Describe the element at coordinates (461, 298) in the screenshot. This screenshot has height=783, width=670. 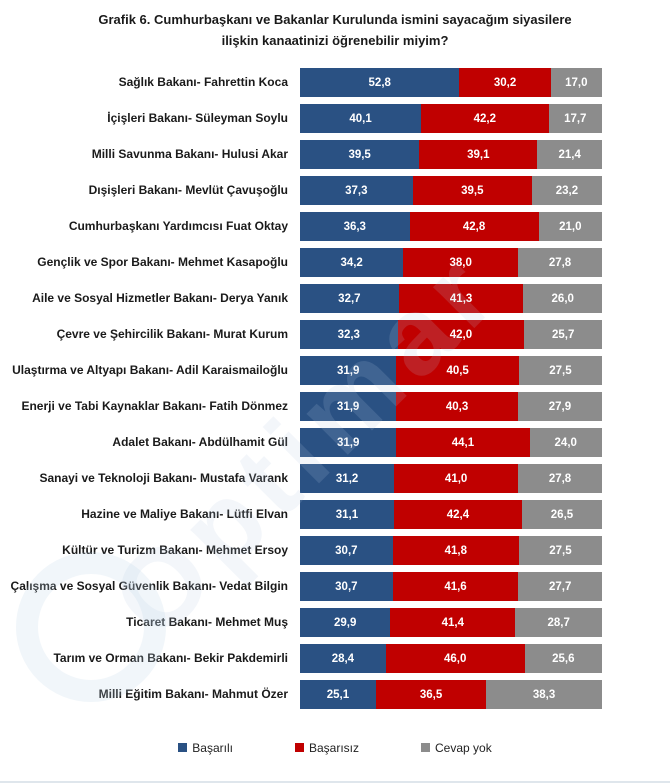
I see `value-label-basarisiz: 41,3` at that location.